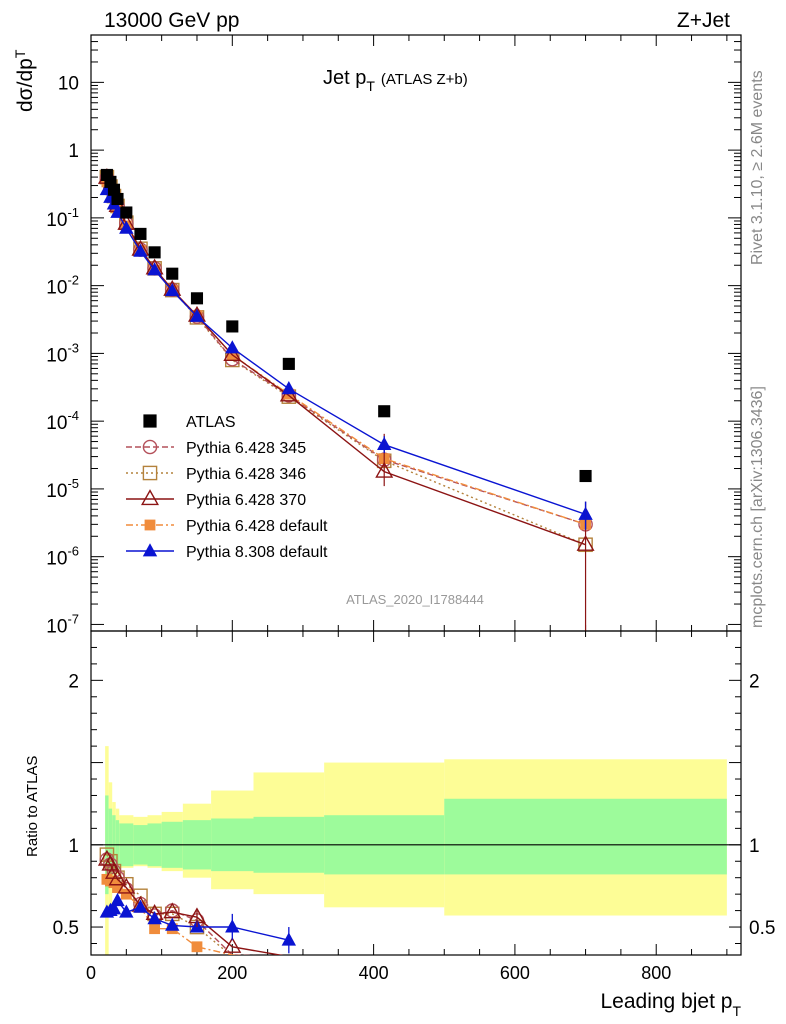 This screenshot has width=786, height=1024. I want to click on legend-item-p6def: Pythia 6.428 default, so click(227, 526).